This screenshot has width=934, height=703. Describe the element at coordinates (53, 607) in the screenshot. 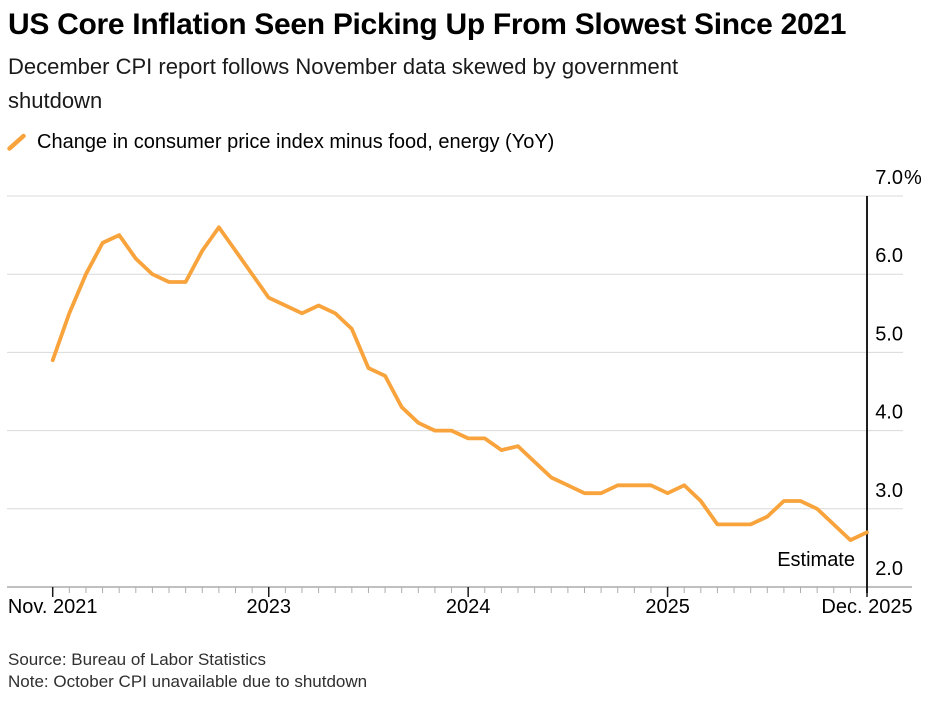

I see `x-axis-label-Nov-2021: Nov. 2021` at that location.